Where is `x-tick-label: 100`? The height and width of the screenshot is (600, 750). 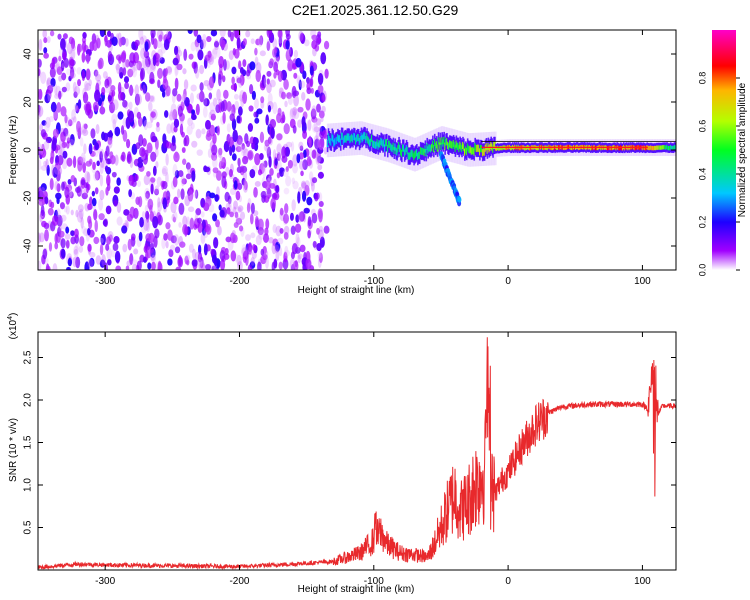 x-tick-label: 100 is located at coordinates (642, 281).